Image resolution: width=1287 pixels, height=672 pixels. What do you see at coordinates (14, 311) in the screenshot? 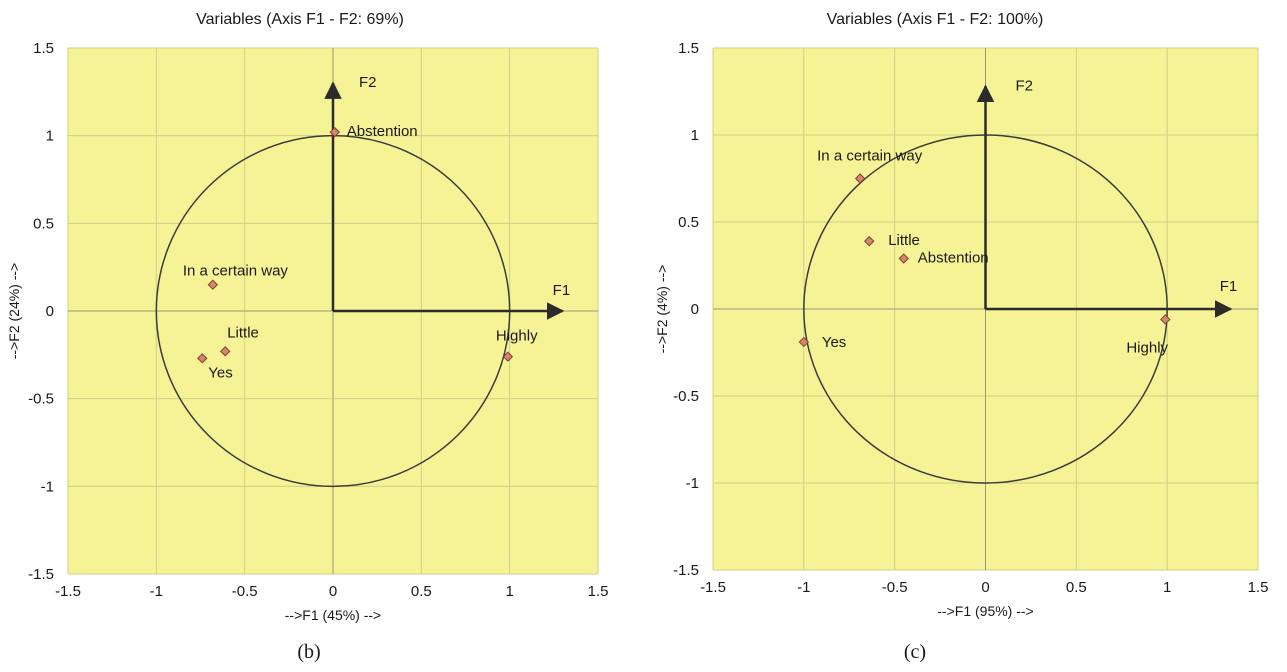
I see `y-axis-label: -->F2 (24%) -->` at bounding box center [14, 311].